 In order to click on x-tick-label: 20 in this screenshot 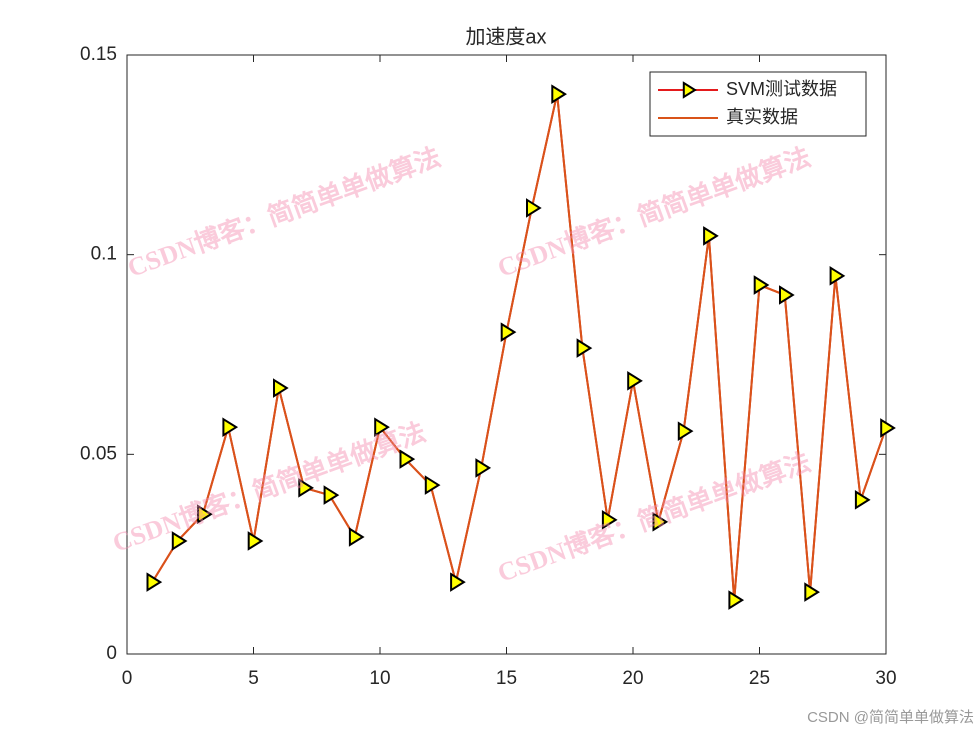, I will do `click(632, 678)`.